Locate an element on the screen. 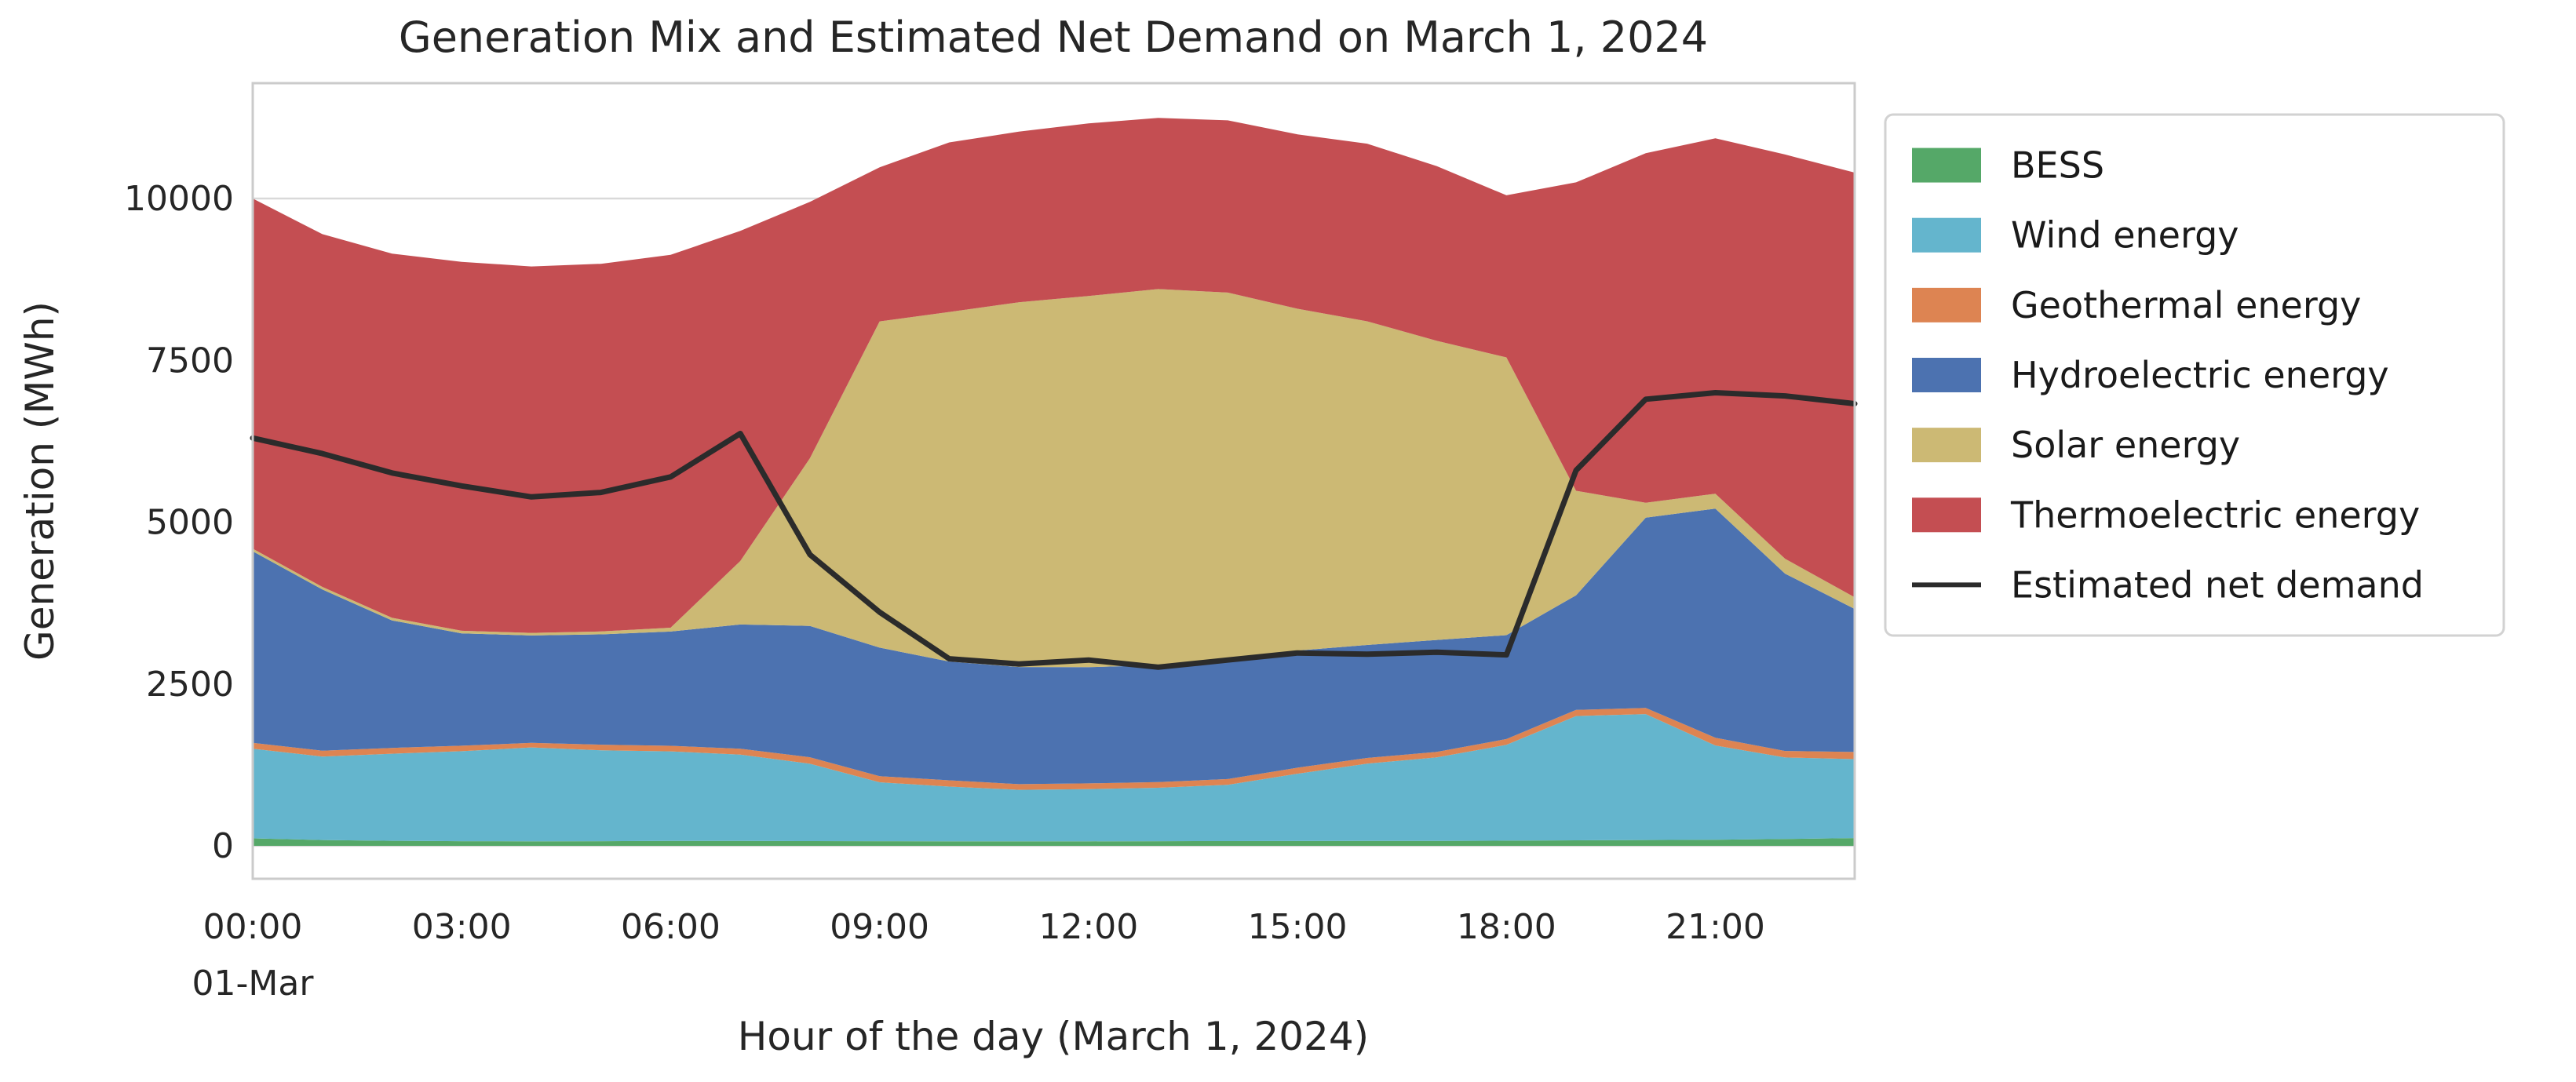  legend-item: Hydroelectric energy is located at coordinates (2150, 375).